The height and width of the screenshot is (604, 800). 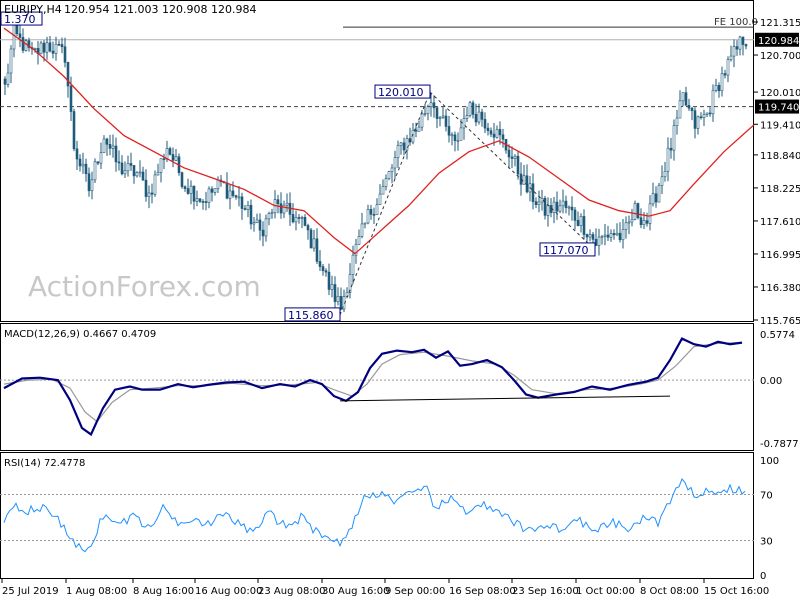 I want to click on price-annotation: 1.370, so click(x=21, y=18).